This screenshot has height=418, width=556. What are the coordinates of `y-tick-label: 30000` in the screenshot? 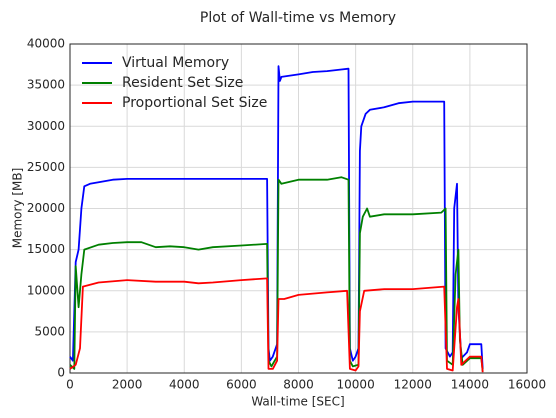 It's located at (46, 126).